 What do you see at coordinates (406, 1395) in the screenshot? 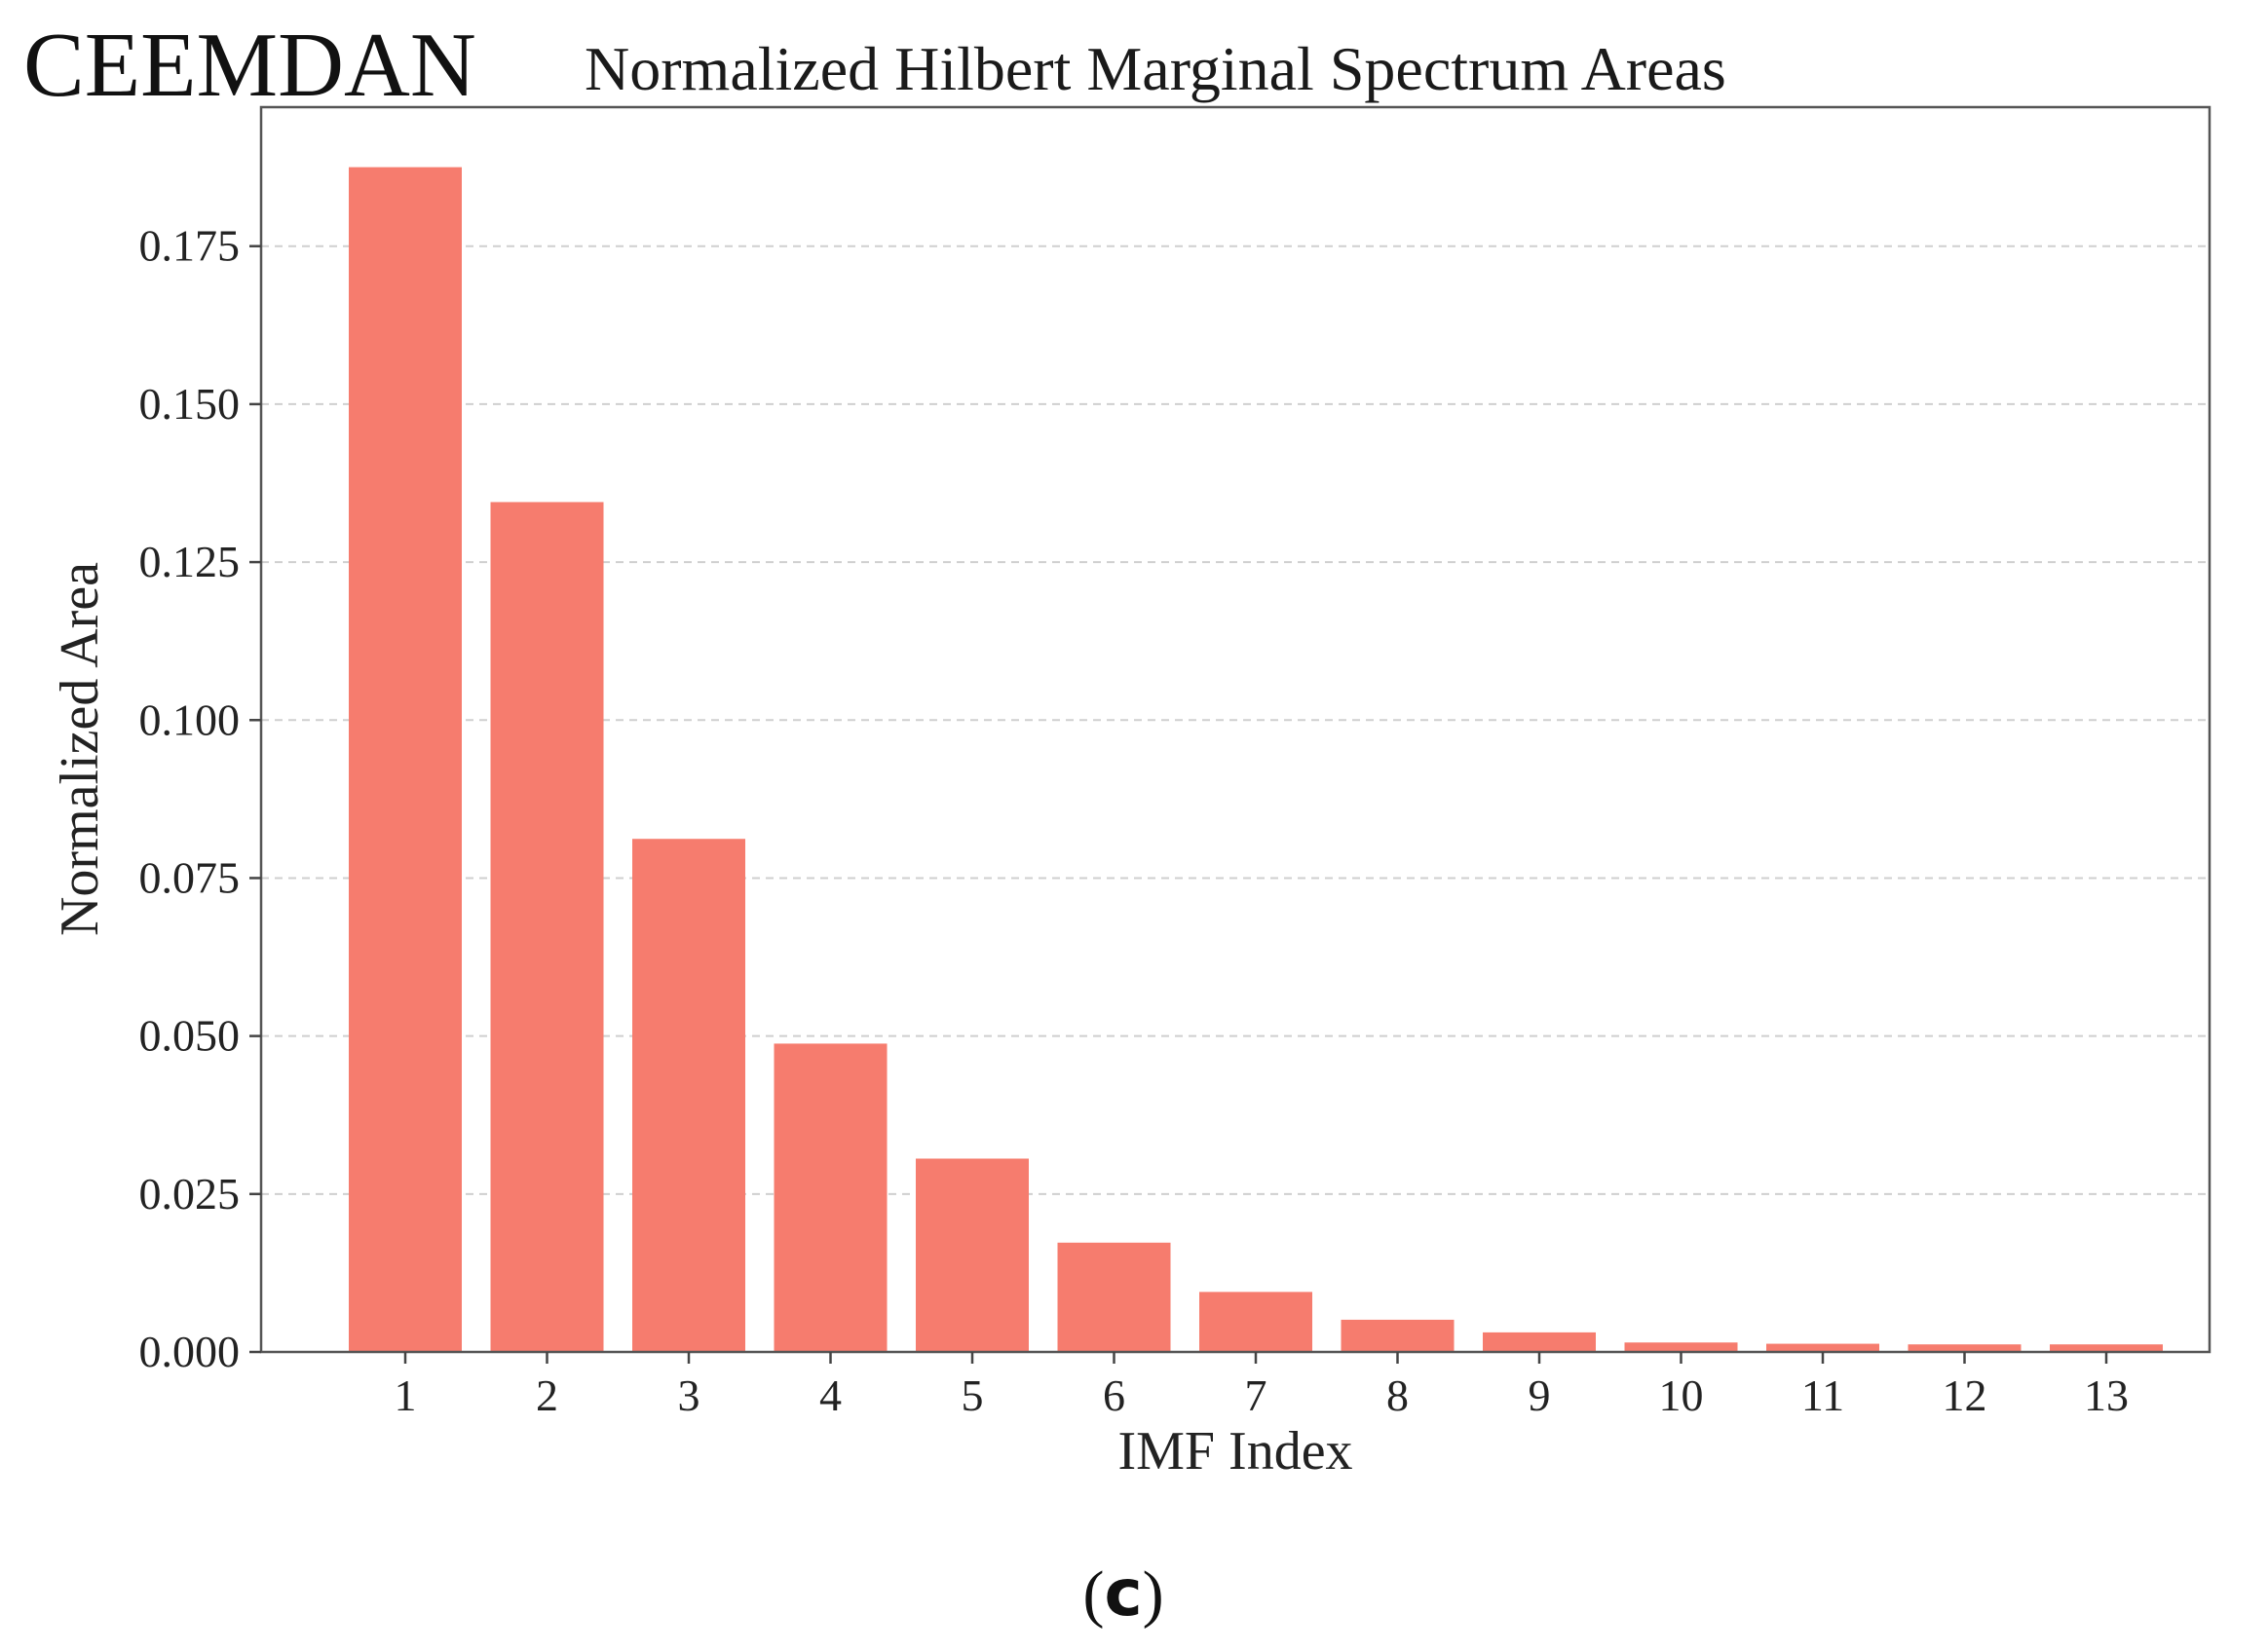
I see `x-tick-label: 1` at bounding box center [406, 1395].